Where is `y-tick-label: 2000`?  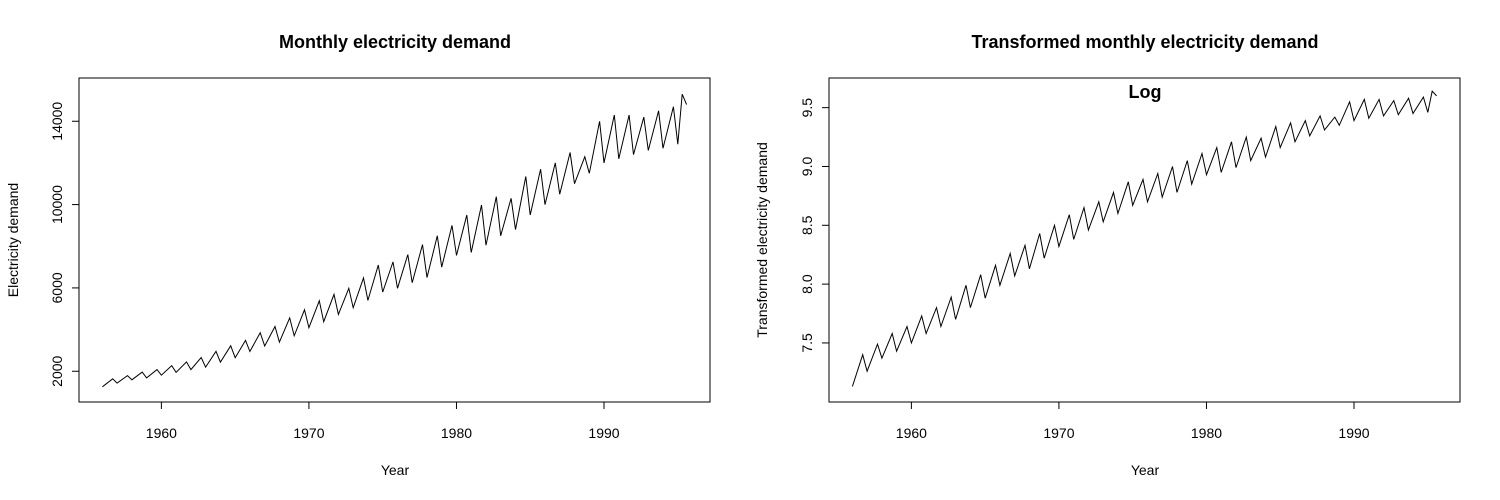 y-tick-label: 2000 is located at coordinates (57, 370).